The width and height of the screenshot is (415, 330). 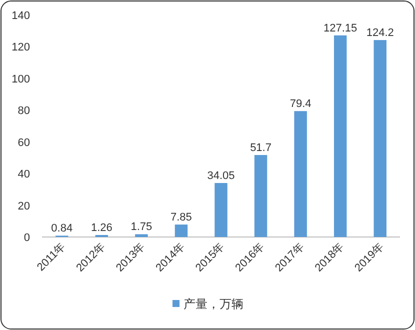 I want to click on data-label: 1.75, so click(x=141, y=227).